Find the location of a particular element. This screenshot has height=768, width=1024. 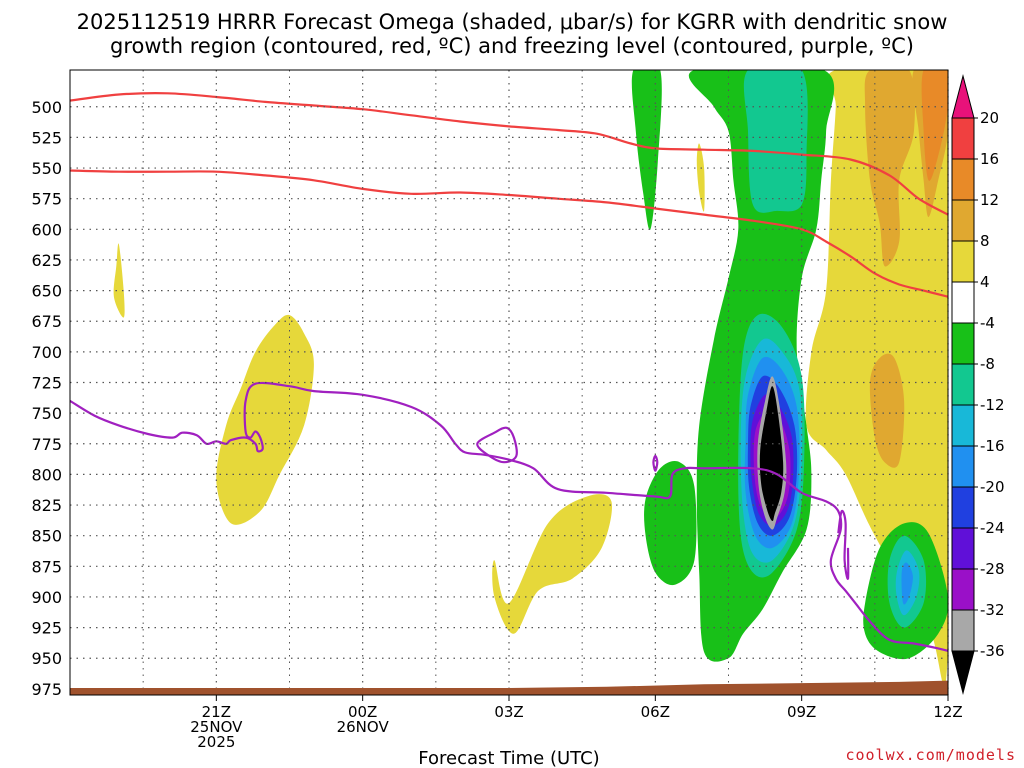

colorbar-label--32: -32 is located at coordinates (992, 610).